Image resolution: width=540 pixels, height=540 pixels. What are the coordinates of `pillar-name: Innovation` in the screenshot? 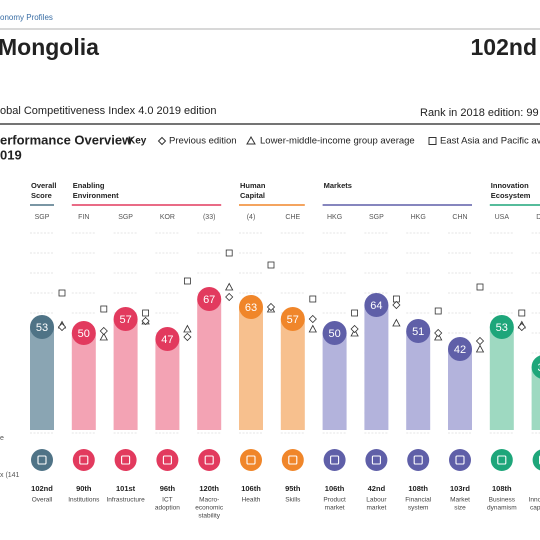 It's located at (534, 500).